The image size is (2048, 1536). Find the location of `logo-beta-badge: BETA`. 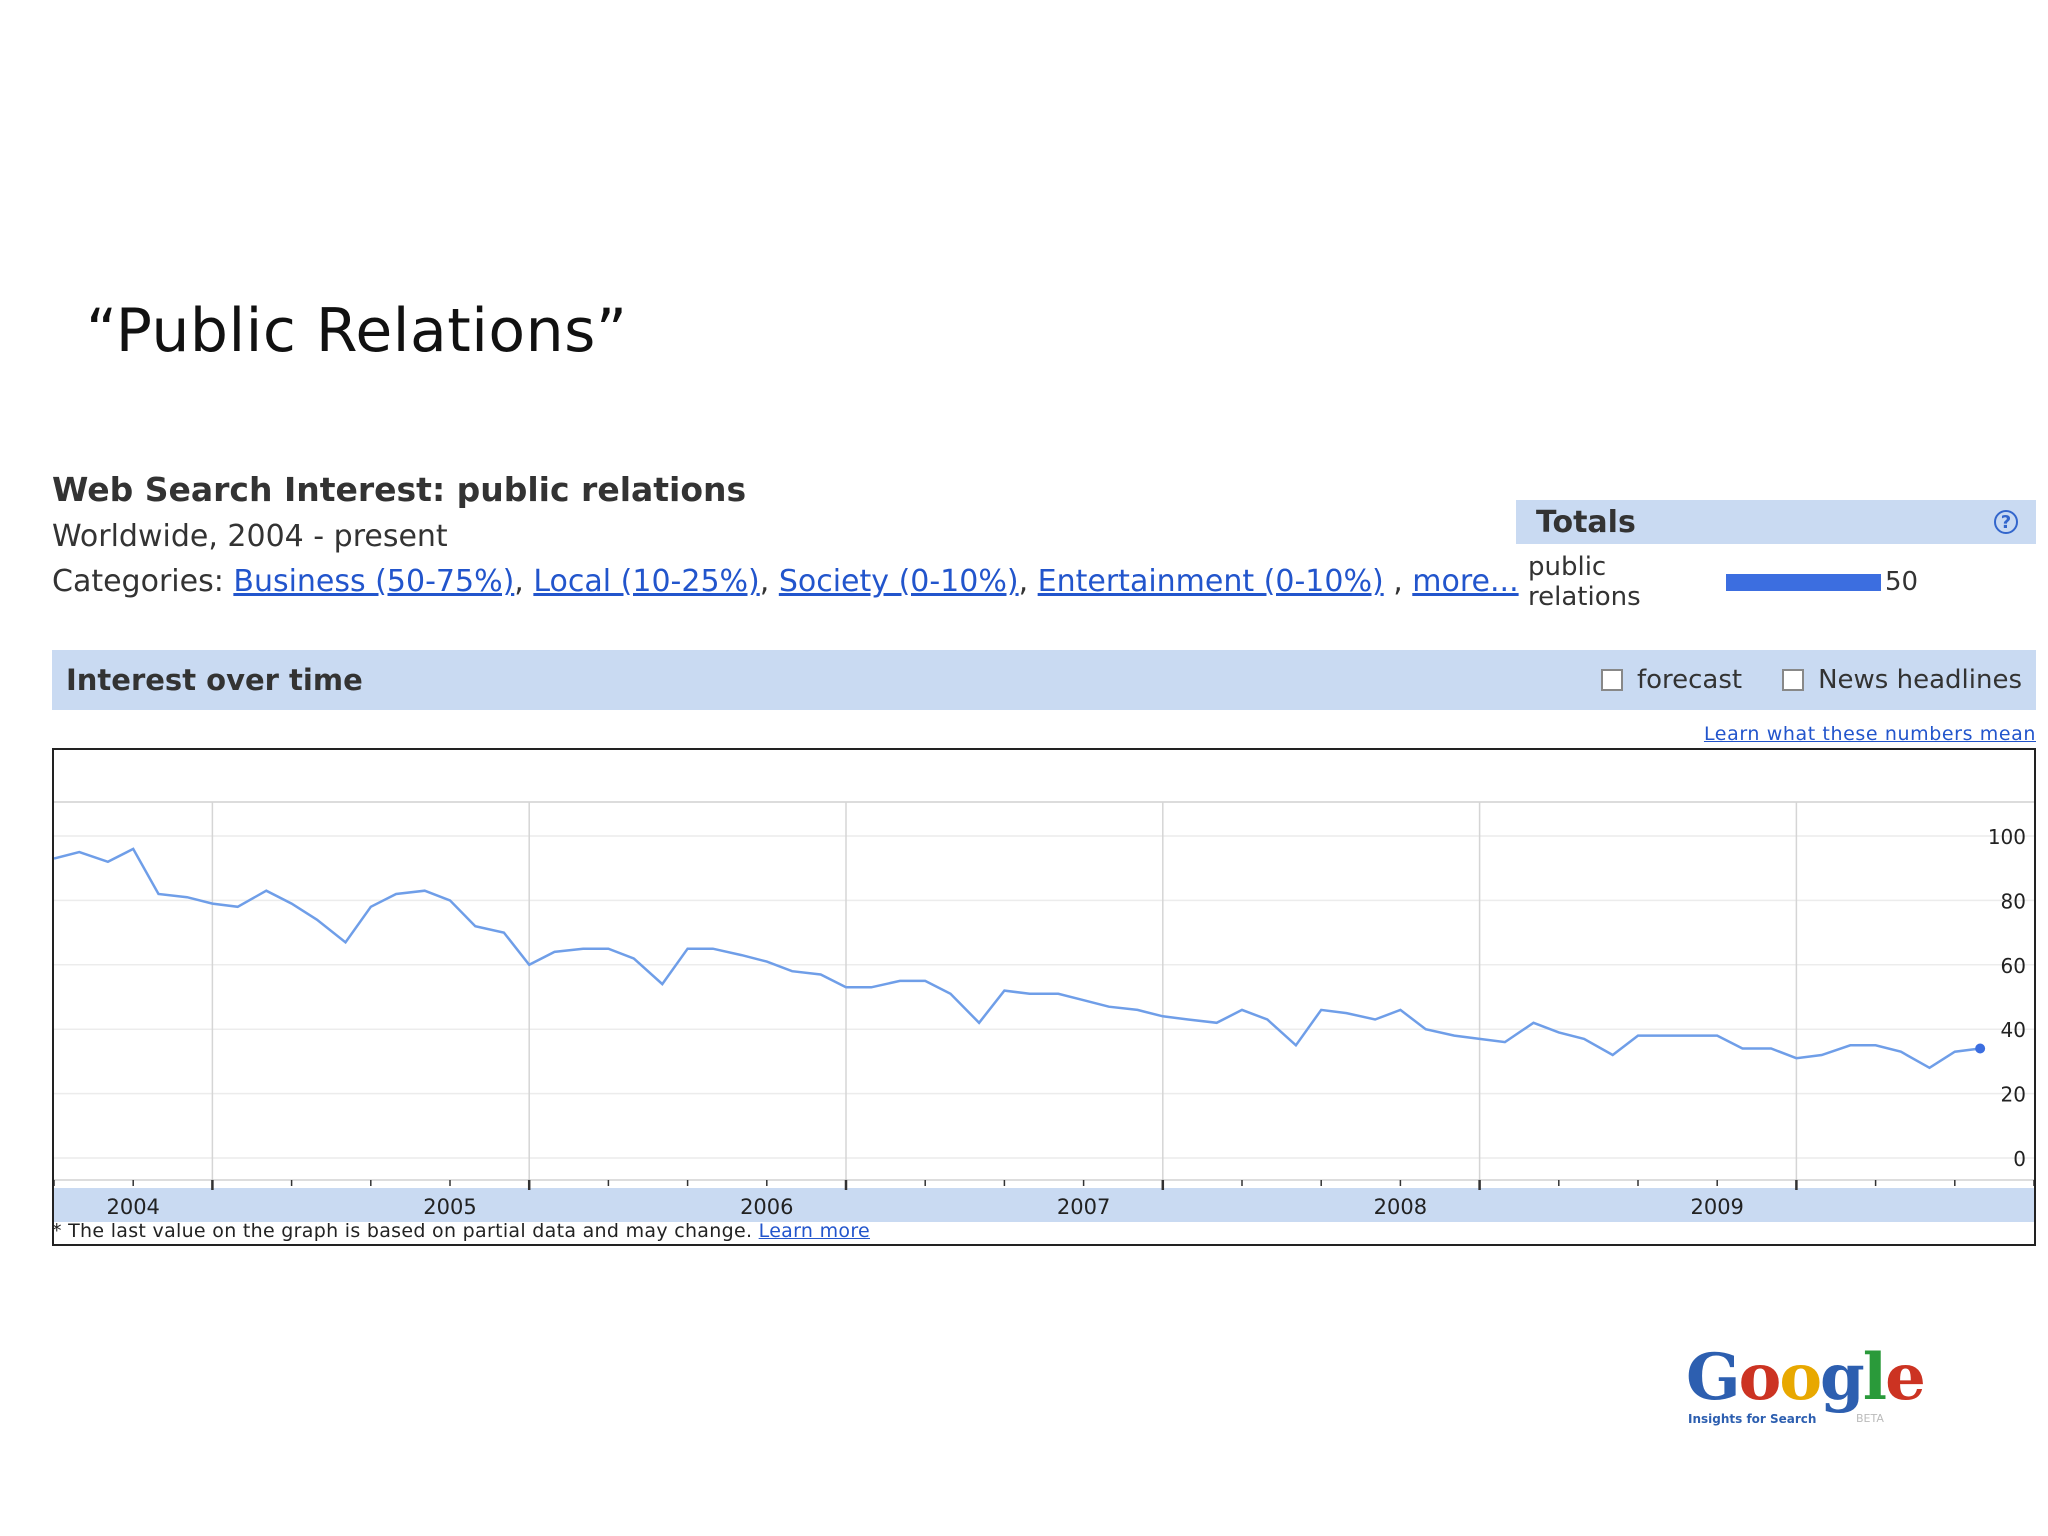

logo-beta-badge: BETA is located at coordinates (1870, 1418).